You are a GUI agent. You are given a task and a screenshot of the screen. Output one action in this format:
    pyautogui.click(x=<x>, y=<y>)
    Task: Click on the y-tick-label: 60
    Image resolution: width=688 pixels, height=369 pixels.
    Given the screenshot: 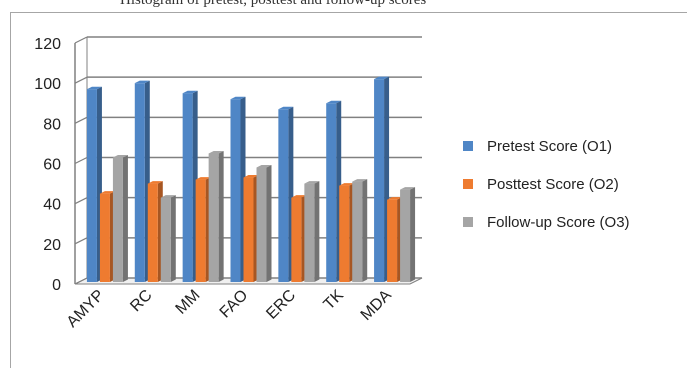 What is the action you would take?
    pyautogui.click(x=52, y=165)
    